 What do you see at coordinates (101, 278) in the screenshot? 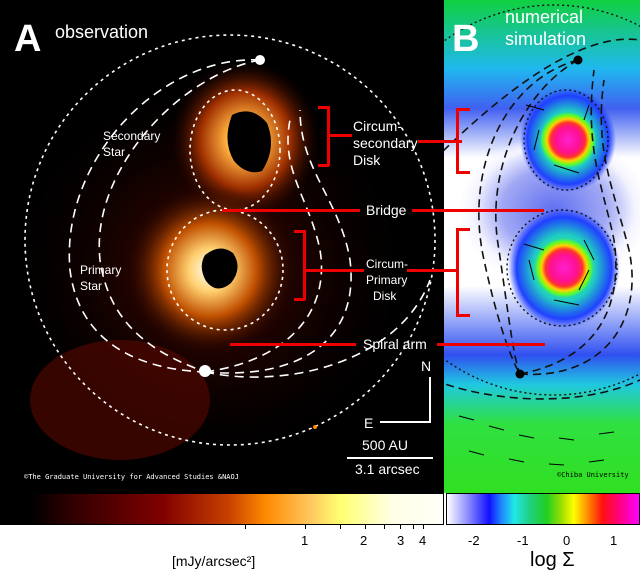
I see `primary-star-label: Primary Star` at bounding box center [101, 278].